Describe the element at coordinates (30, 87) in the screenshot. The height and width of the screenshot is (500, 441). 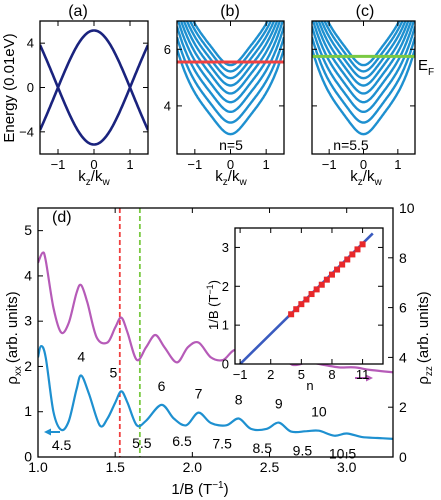
I see `panel-a-ytick-label-1: 0` at that location.